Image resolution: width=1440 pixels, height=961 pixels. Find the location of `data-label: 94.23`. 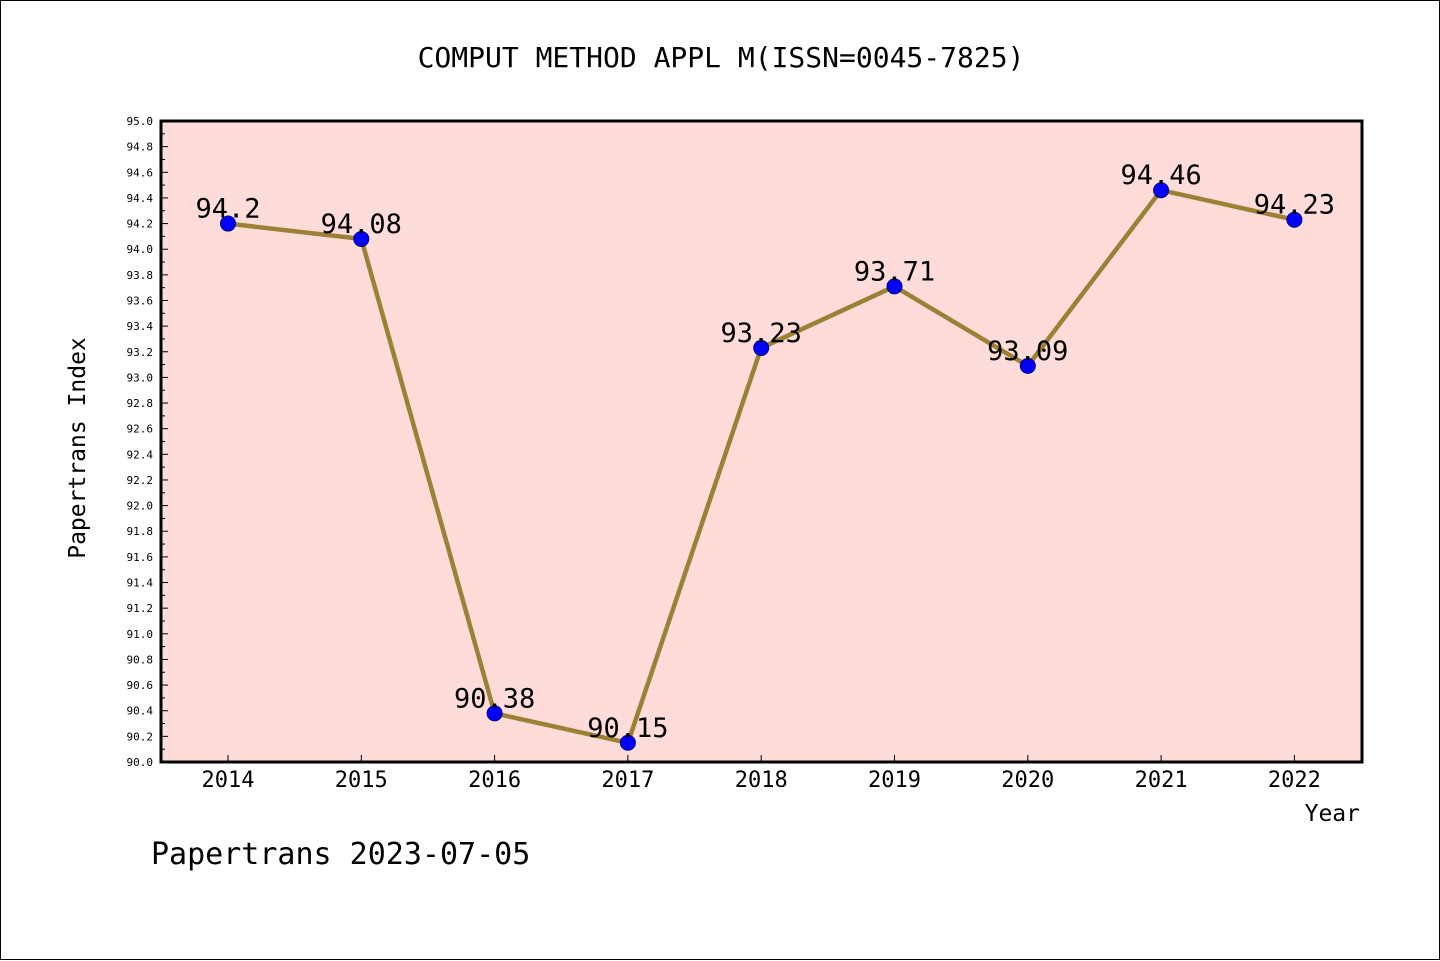

data-label: 94.23 is located at coordinates (1294, 205).